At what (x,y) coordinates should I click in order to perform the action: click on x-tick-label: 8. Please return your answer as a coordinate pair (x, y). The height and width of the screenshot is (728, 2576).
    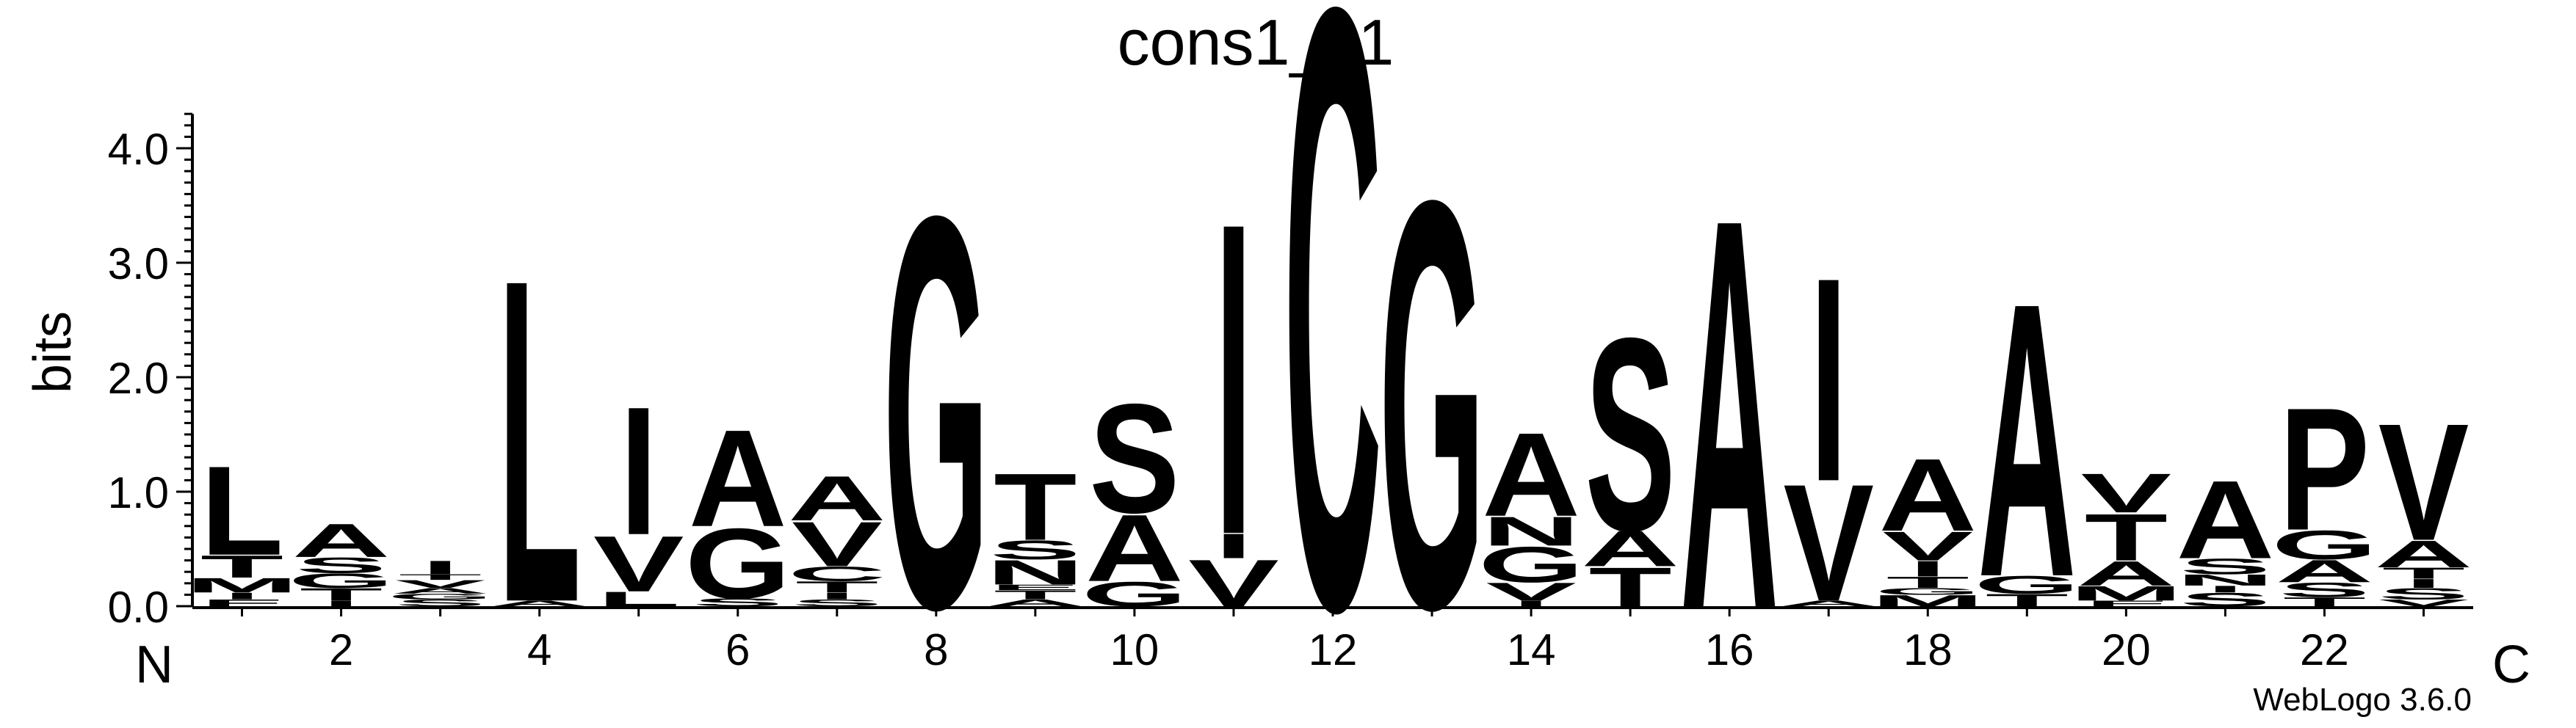
    Looking at the image, I should click on (936, 649).